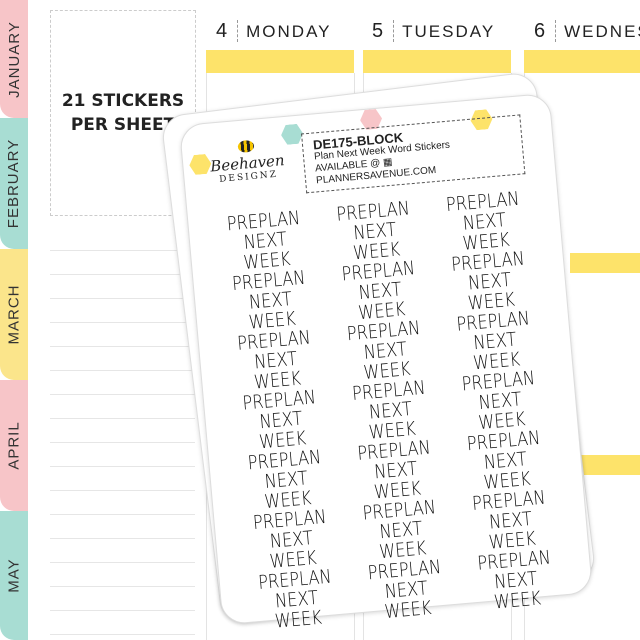  What do you see at coordinates (247, 161) in the screenshot?
I see `brand-logo: Beehaven DESIGNZ` at bounding box center [247, 161].